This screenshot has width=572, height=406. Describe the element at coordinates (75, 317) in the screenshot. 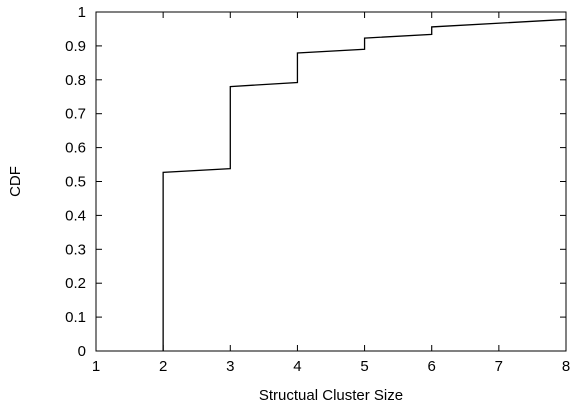

I see `y-tick-label: 0.1` at that location.